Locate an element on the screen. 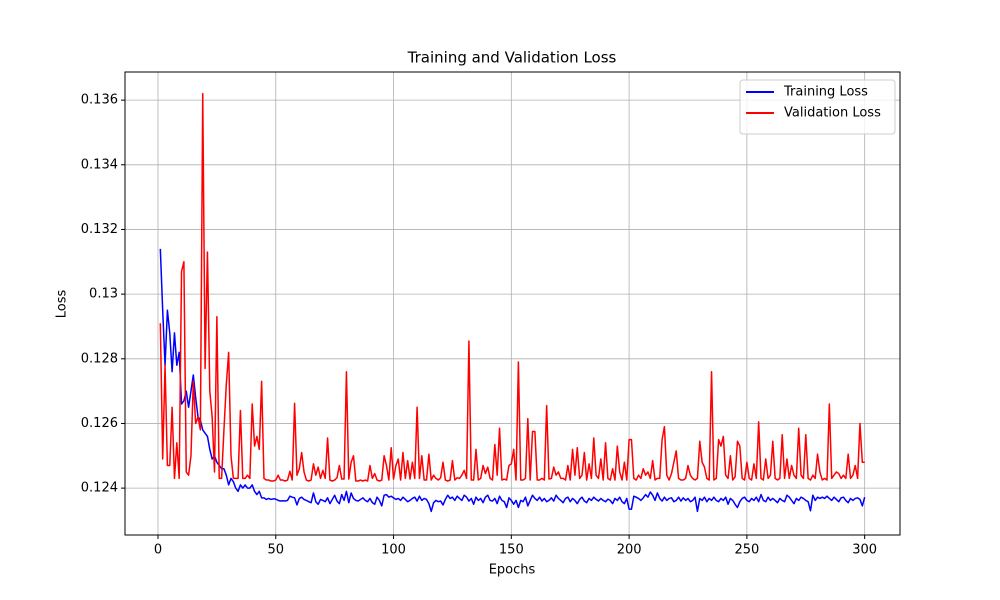  x-tick-label: 200 is located at coordinates (629, 550).